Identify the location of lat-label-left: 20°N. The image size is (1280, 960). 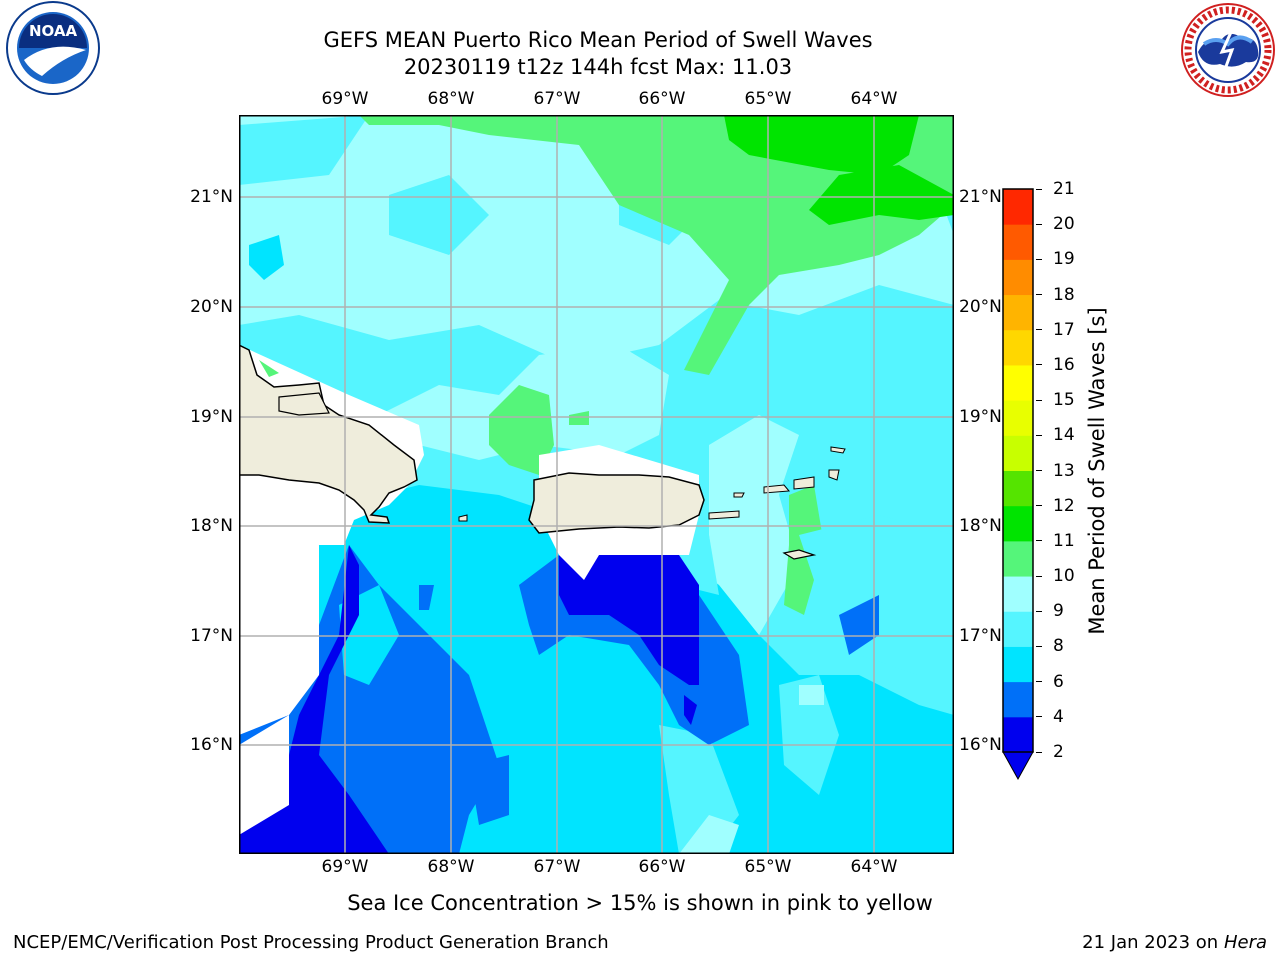
(211, 307).